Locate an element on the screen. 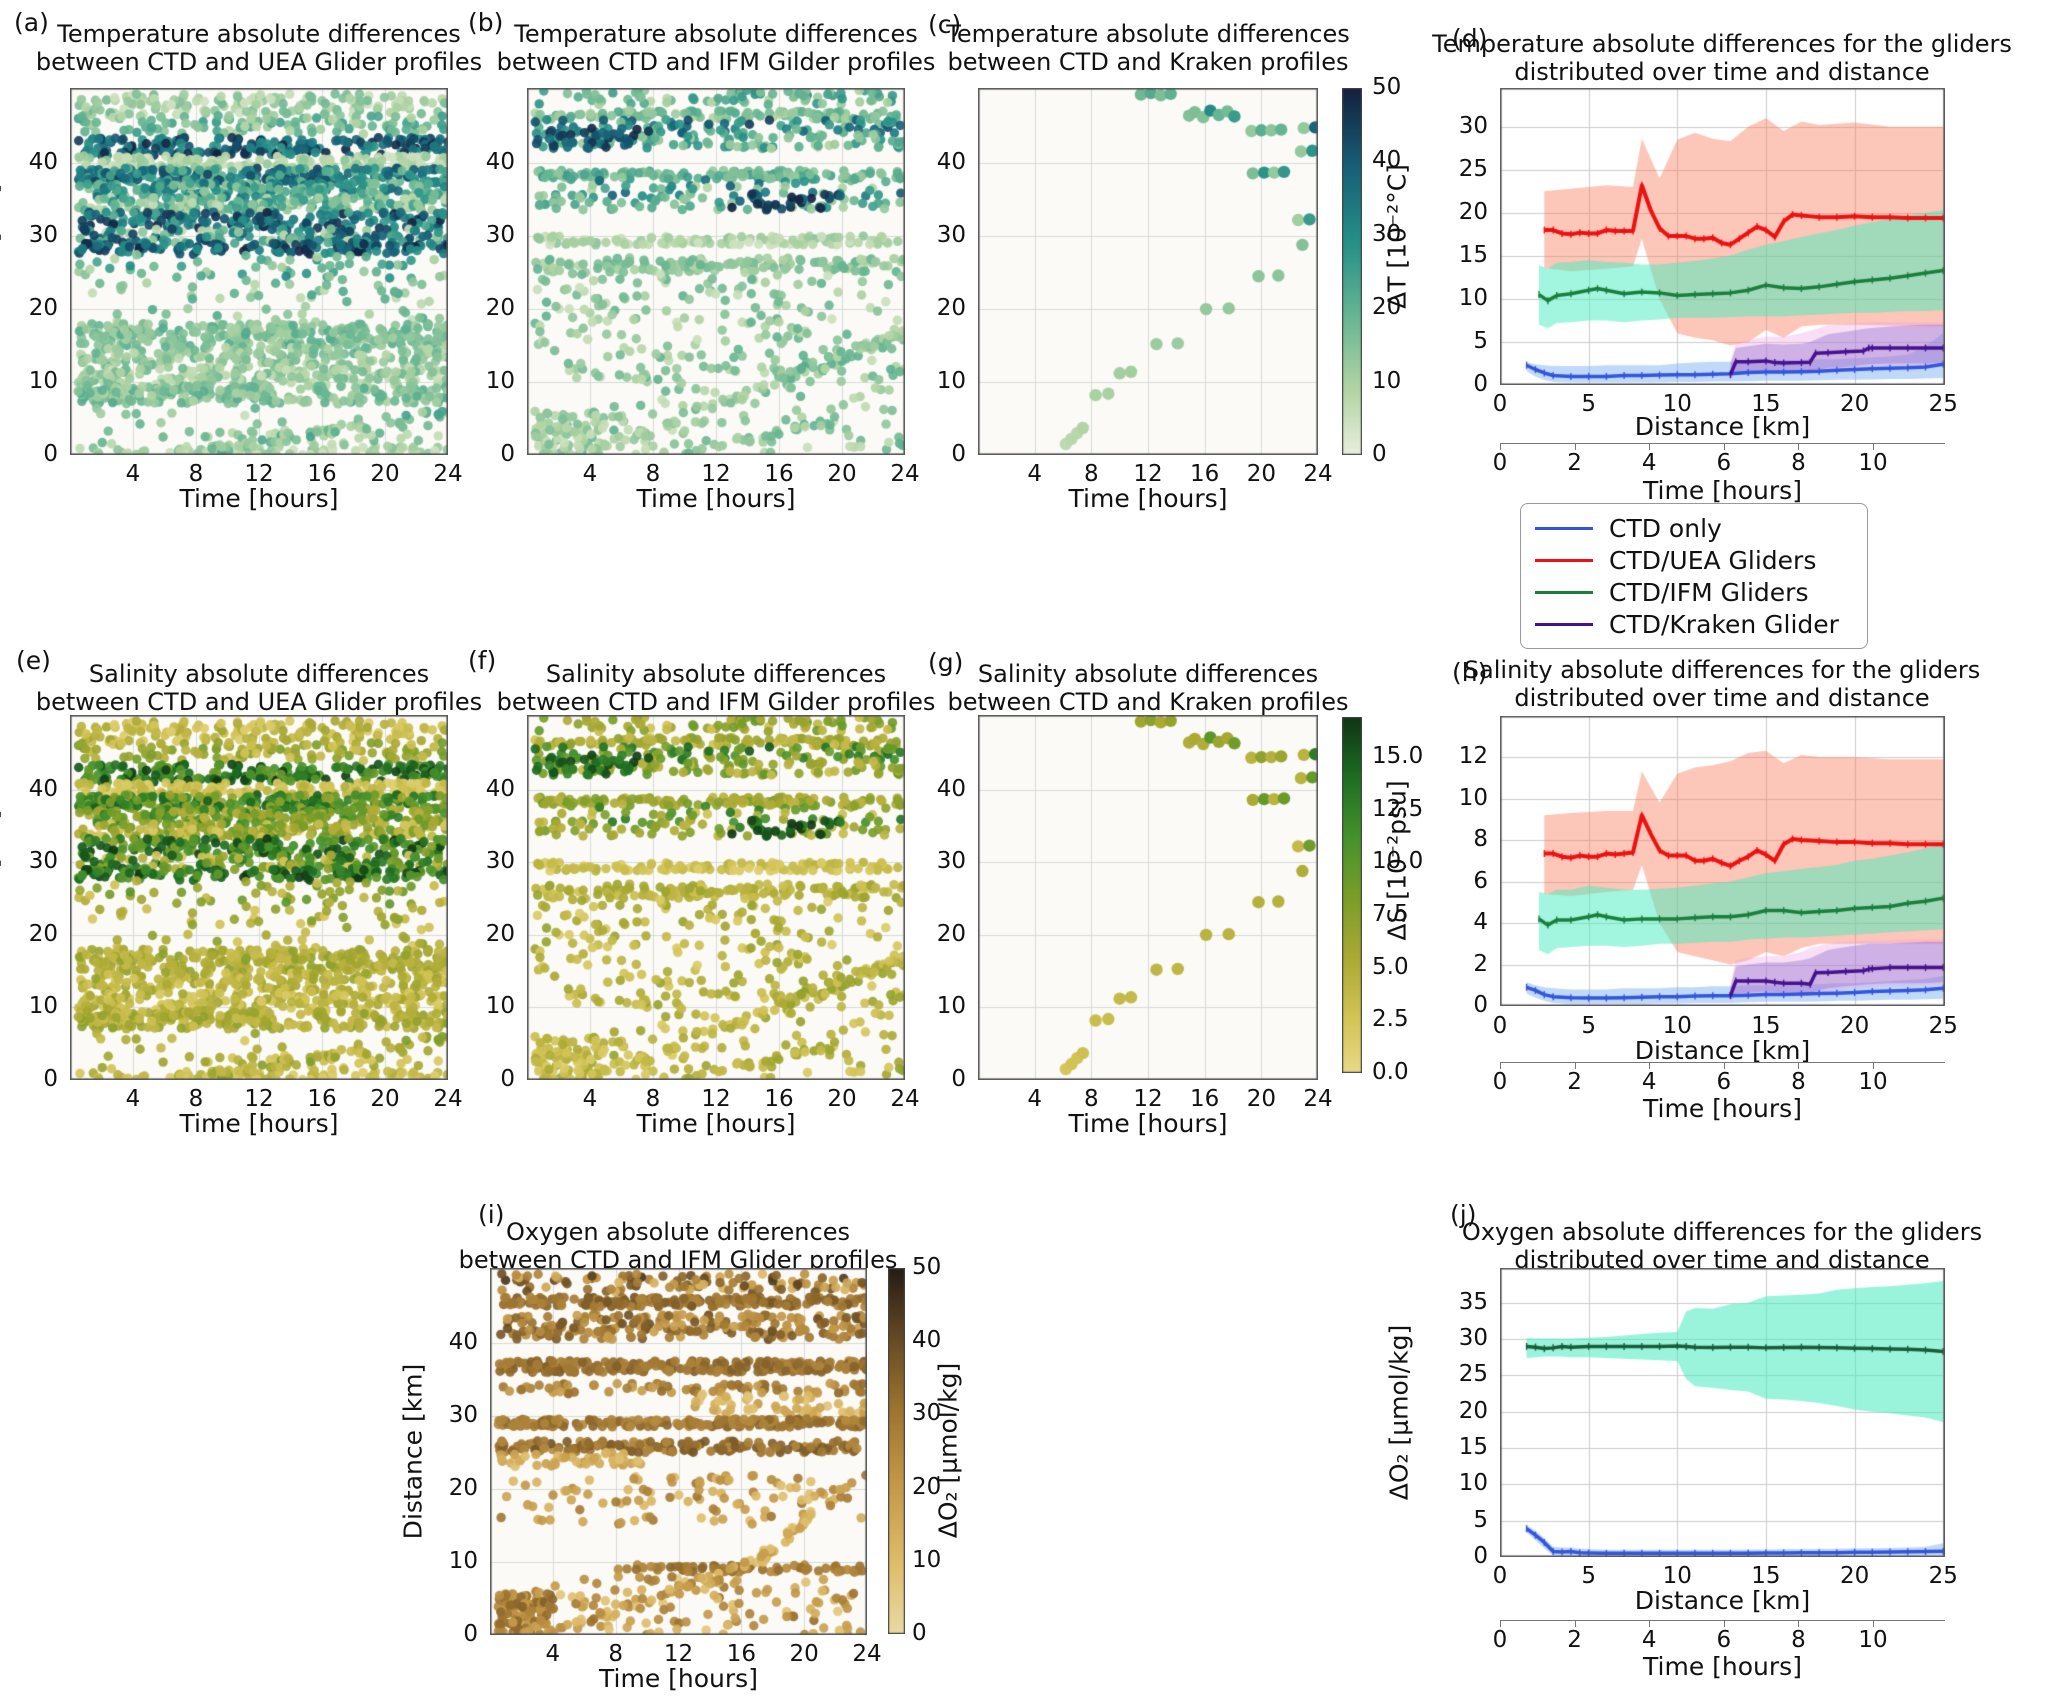  colorbar-tick-label: 5.0 is located at coordinates (1390, 966).